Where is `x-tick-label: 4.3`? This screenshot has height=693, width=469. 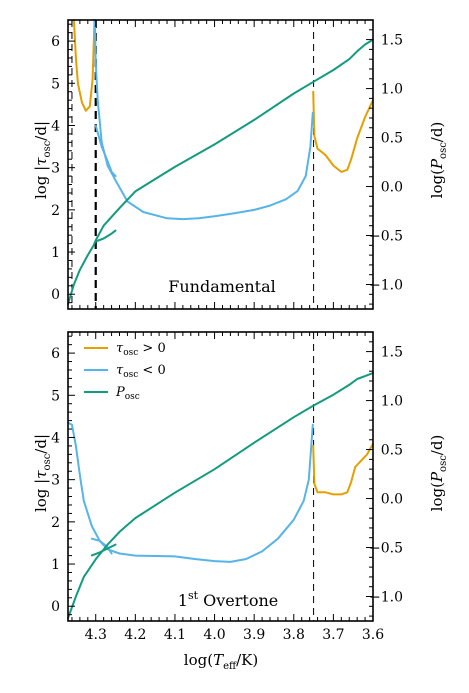
x-tick-label: 4.3 is located at coordinates (96, 635).